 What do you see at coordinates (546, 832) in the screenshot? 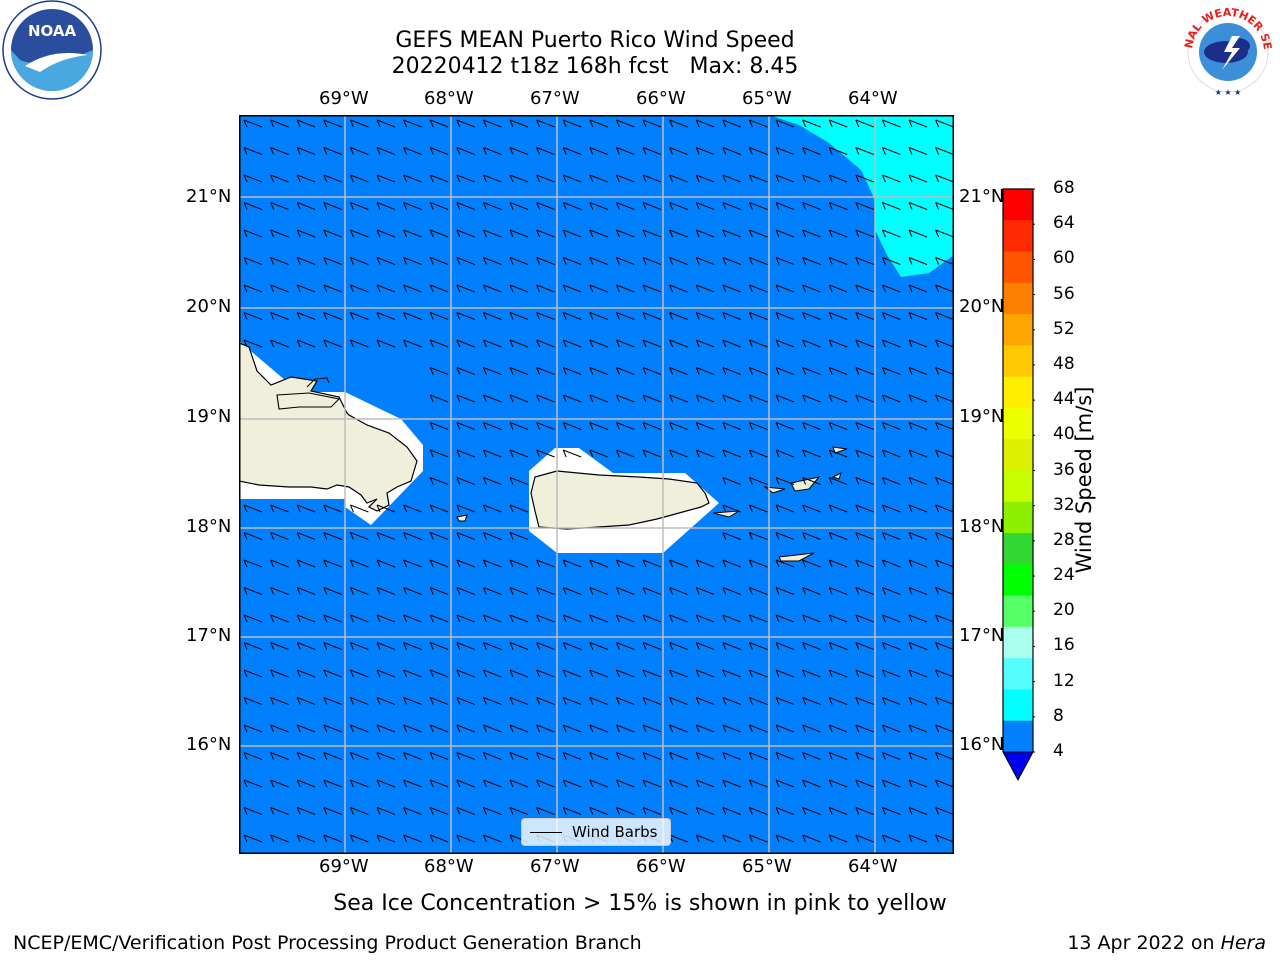
I see `legend-line-sample` at bounding box center [546, 832].